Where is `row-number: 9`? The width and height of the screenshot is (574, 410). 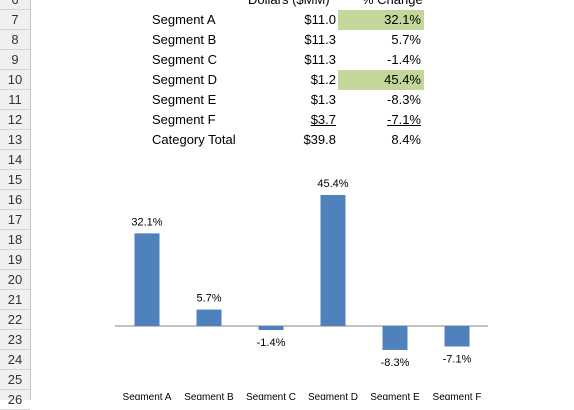 row-number: 9 is located at coordinates (15, 60).